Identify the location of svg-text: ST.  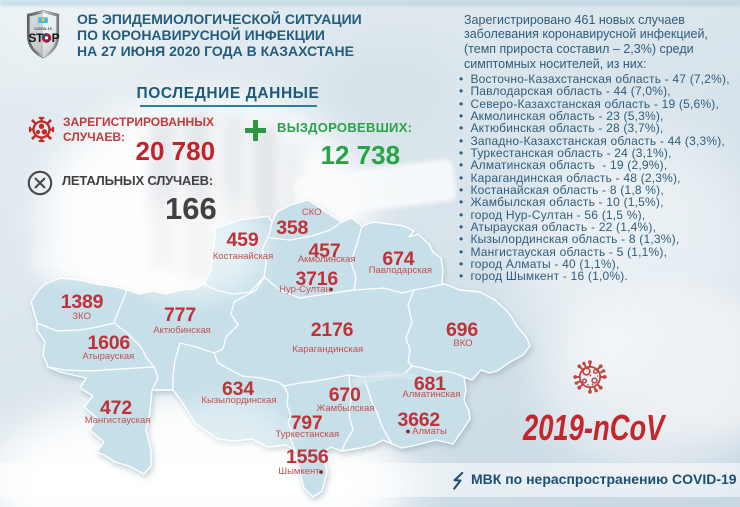
(36, 38).